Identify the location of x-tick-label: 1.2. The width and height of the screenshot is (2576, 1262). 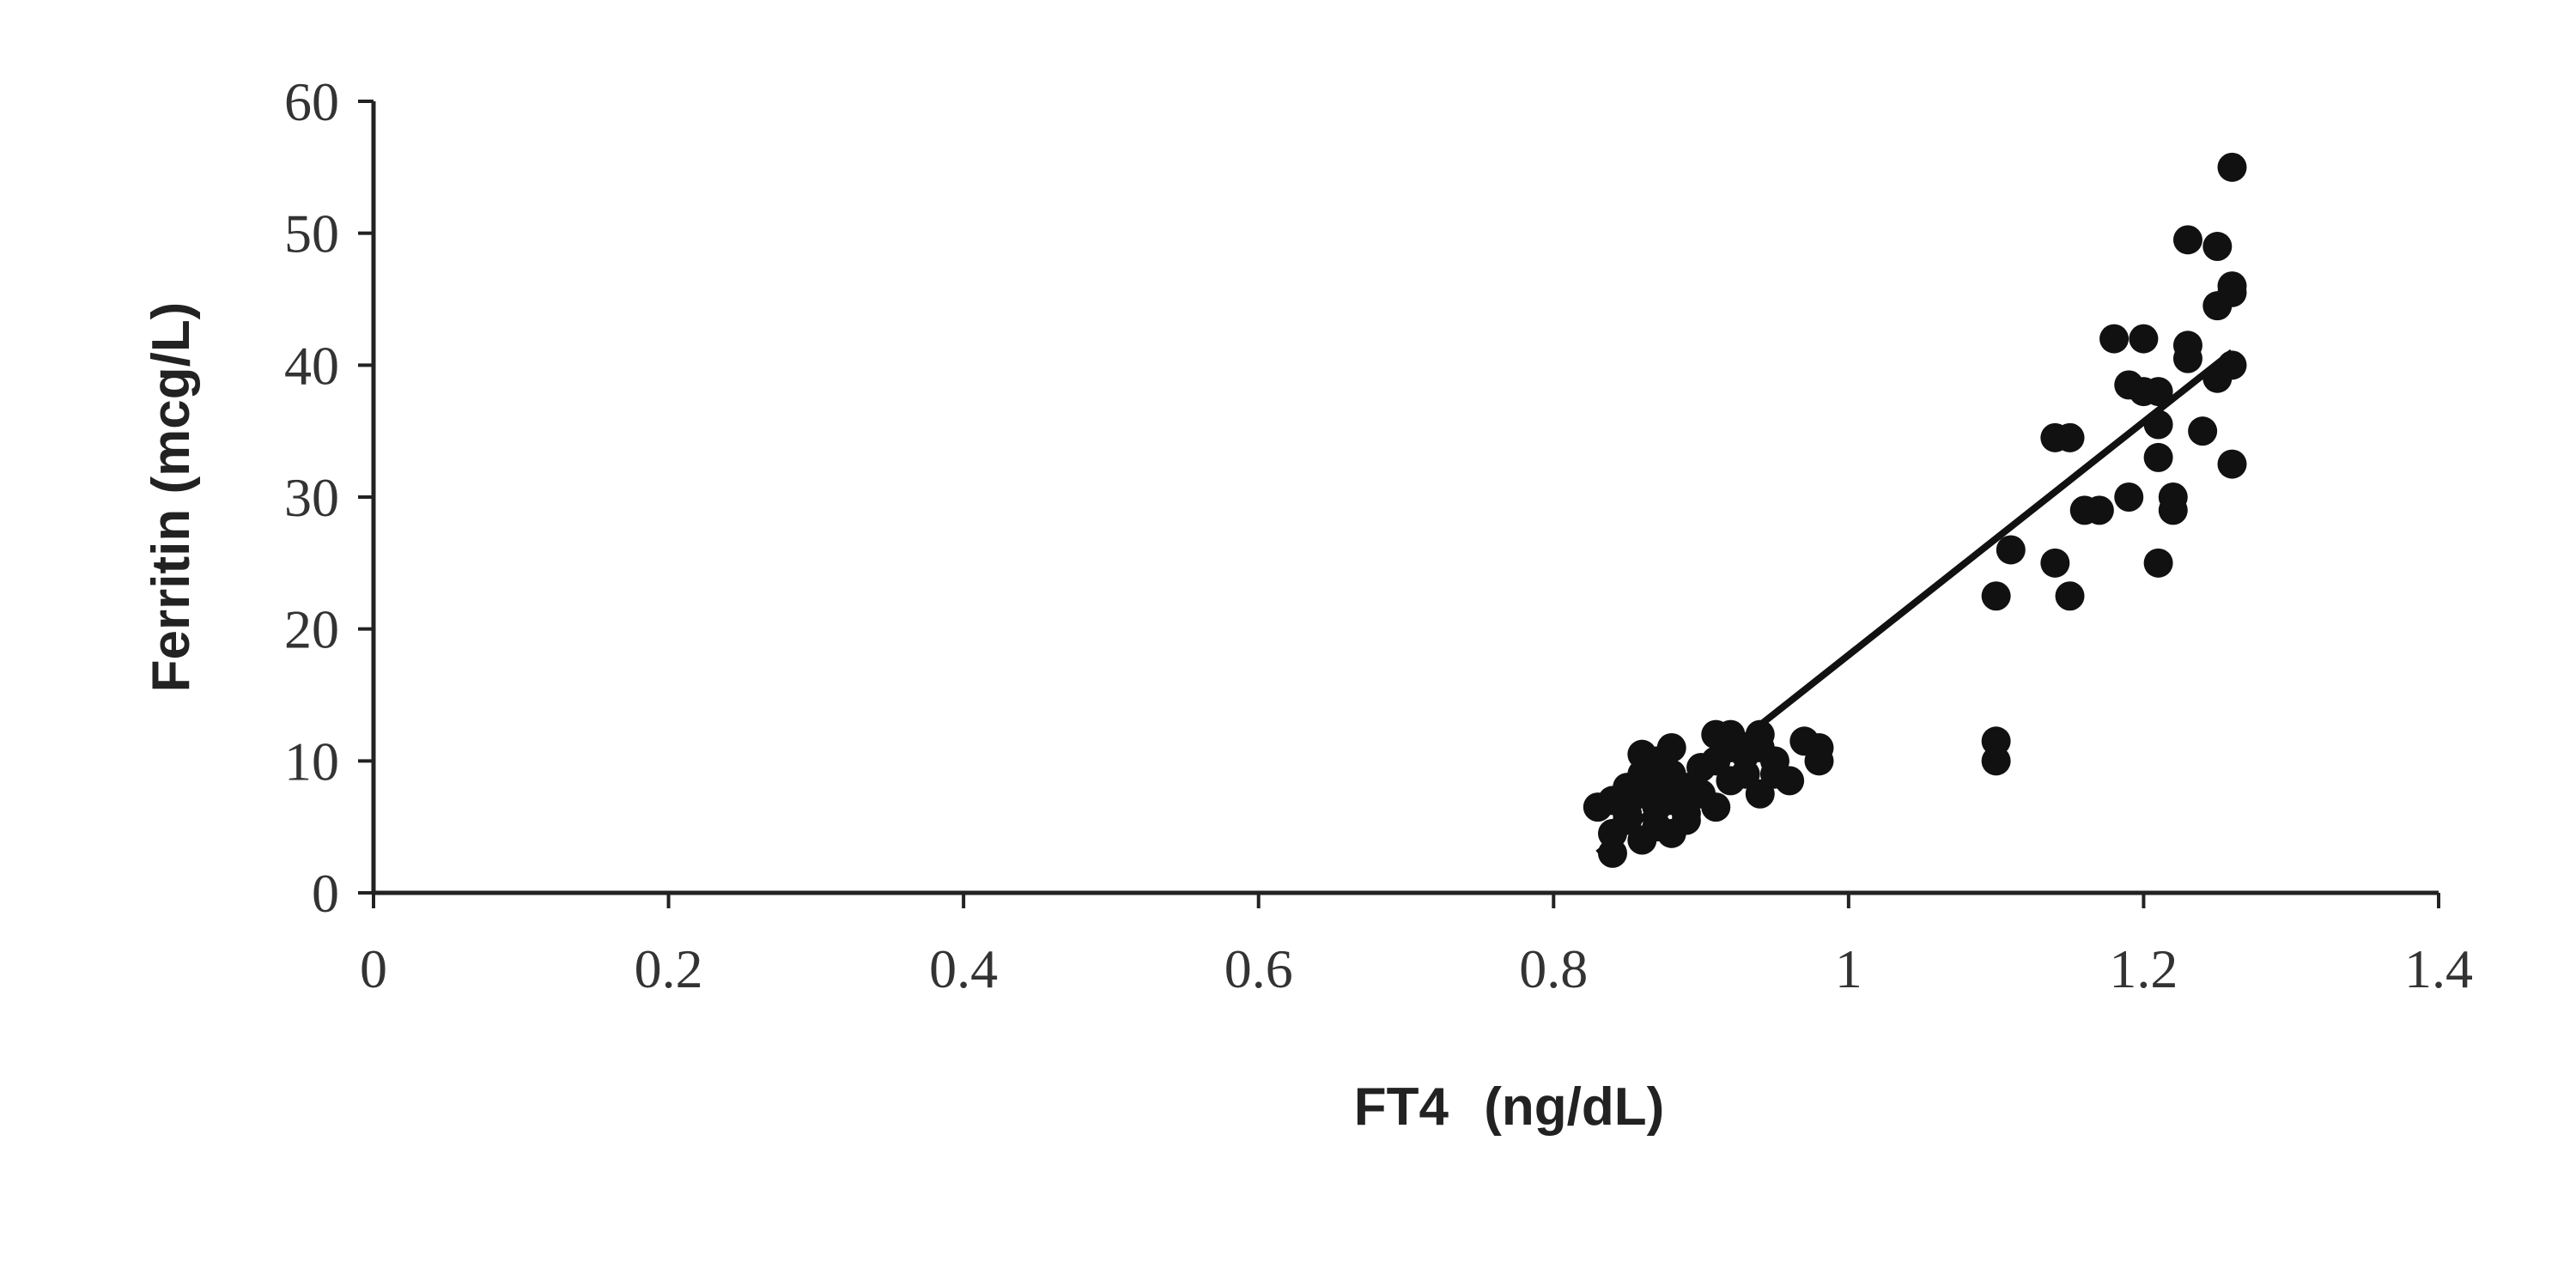
(2143, 968).